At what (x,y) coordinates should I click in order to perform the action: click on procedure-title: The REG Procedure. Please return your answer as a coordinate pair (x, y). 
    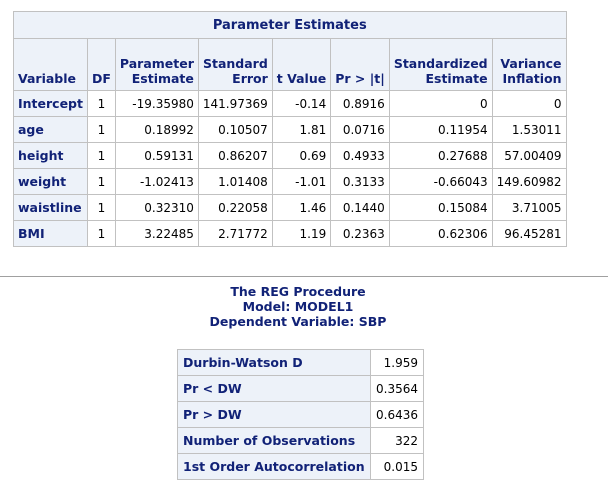
    Looking at the image, I should click on (298, 291).